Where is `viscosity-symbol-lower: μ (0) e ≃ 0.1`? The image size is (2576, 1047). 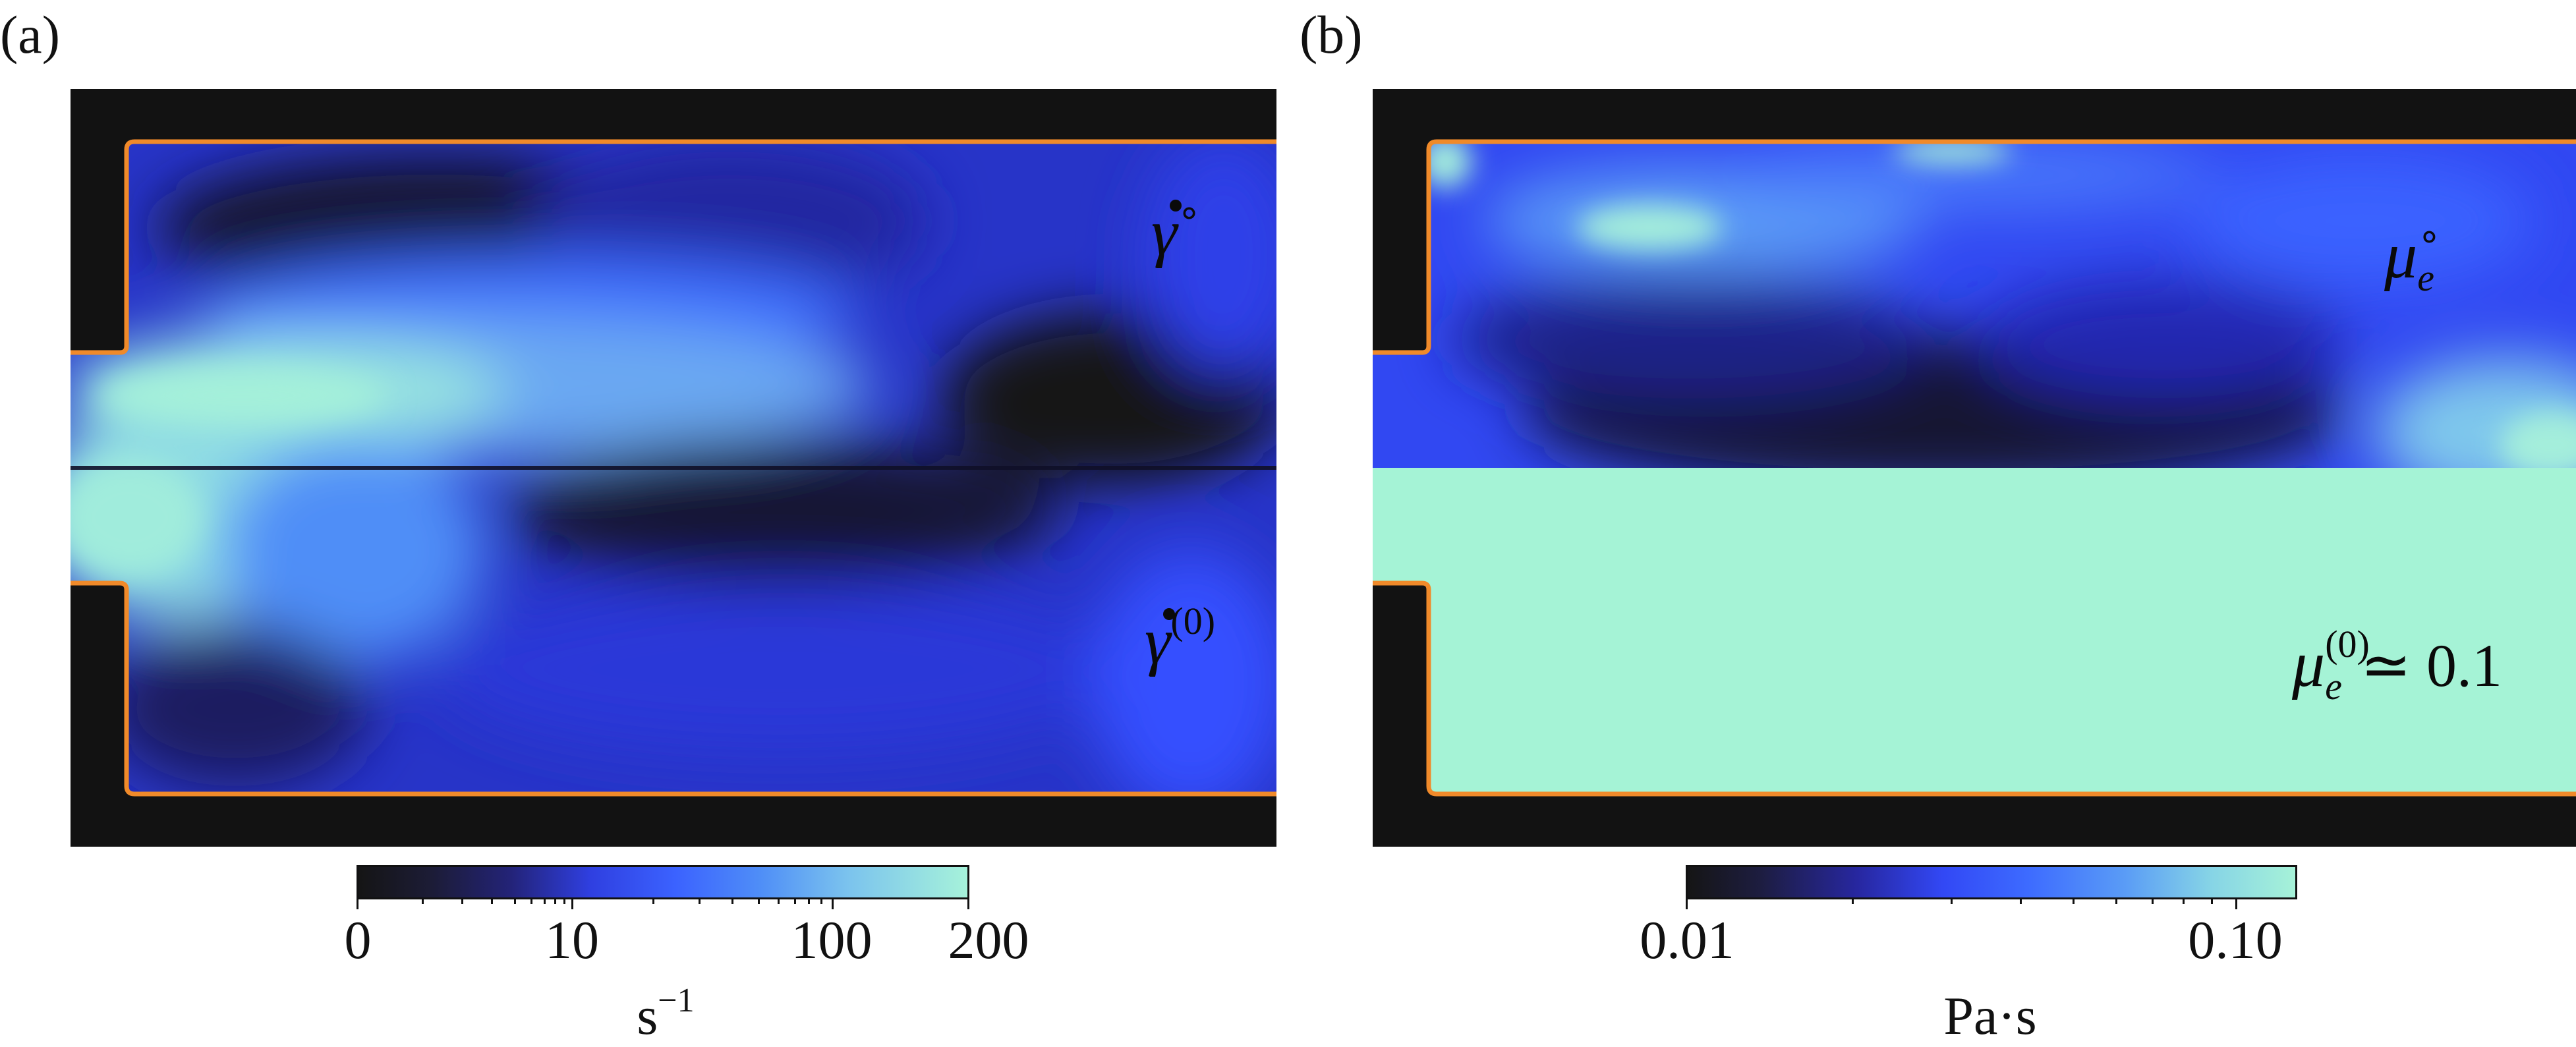 viscosity-symbol-lower: μ (0) e ≃ 0.1 is located at coordinates (2397, 665).